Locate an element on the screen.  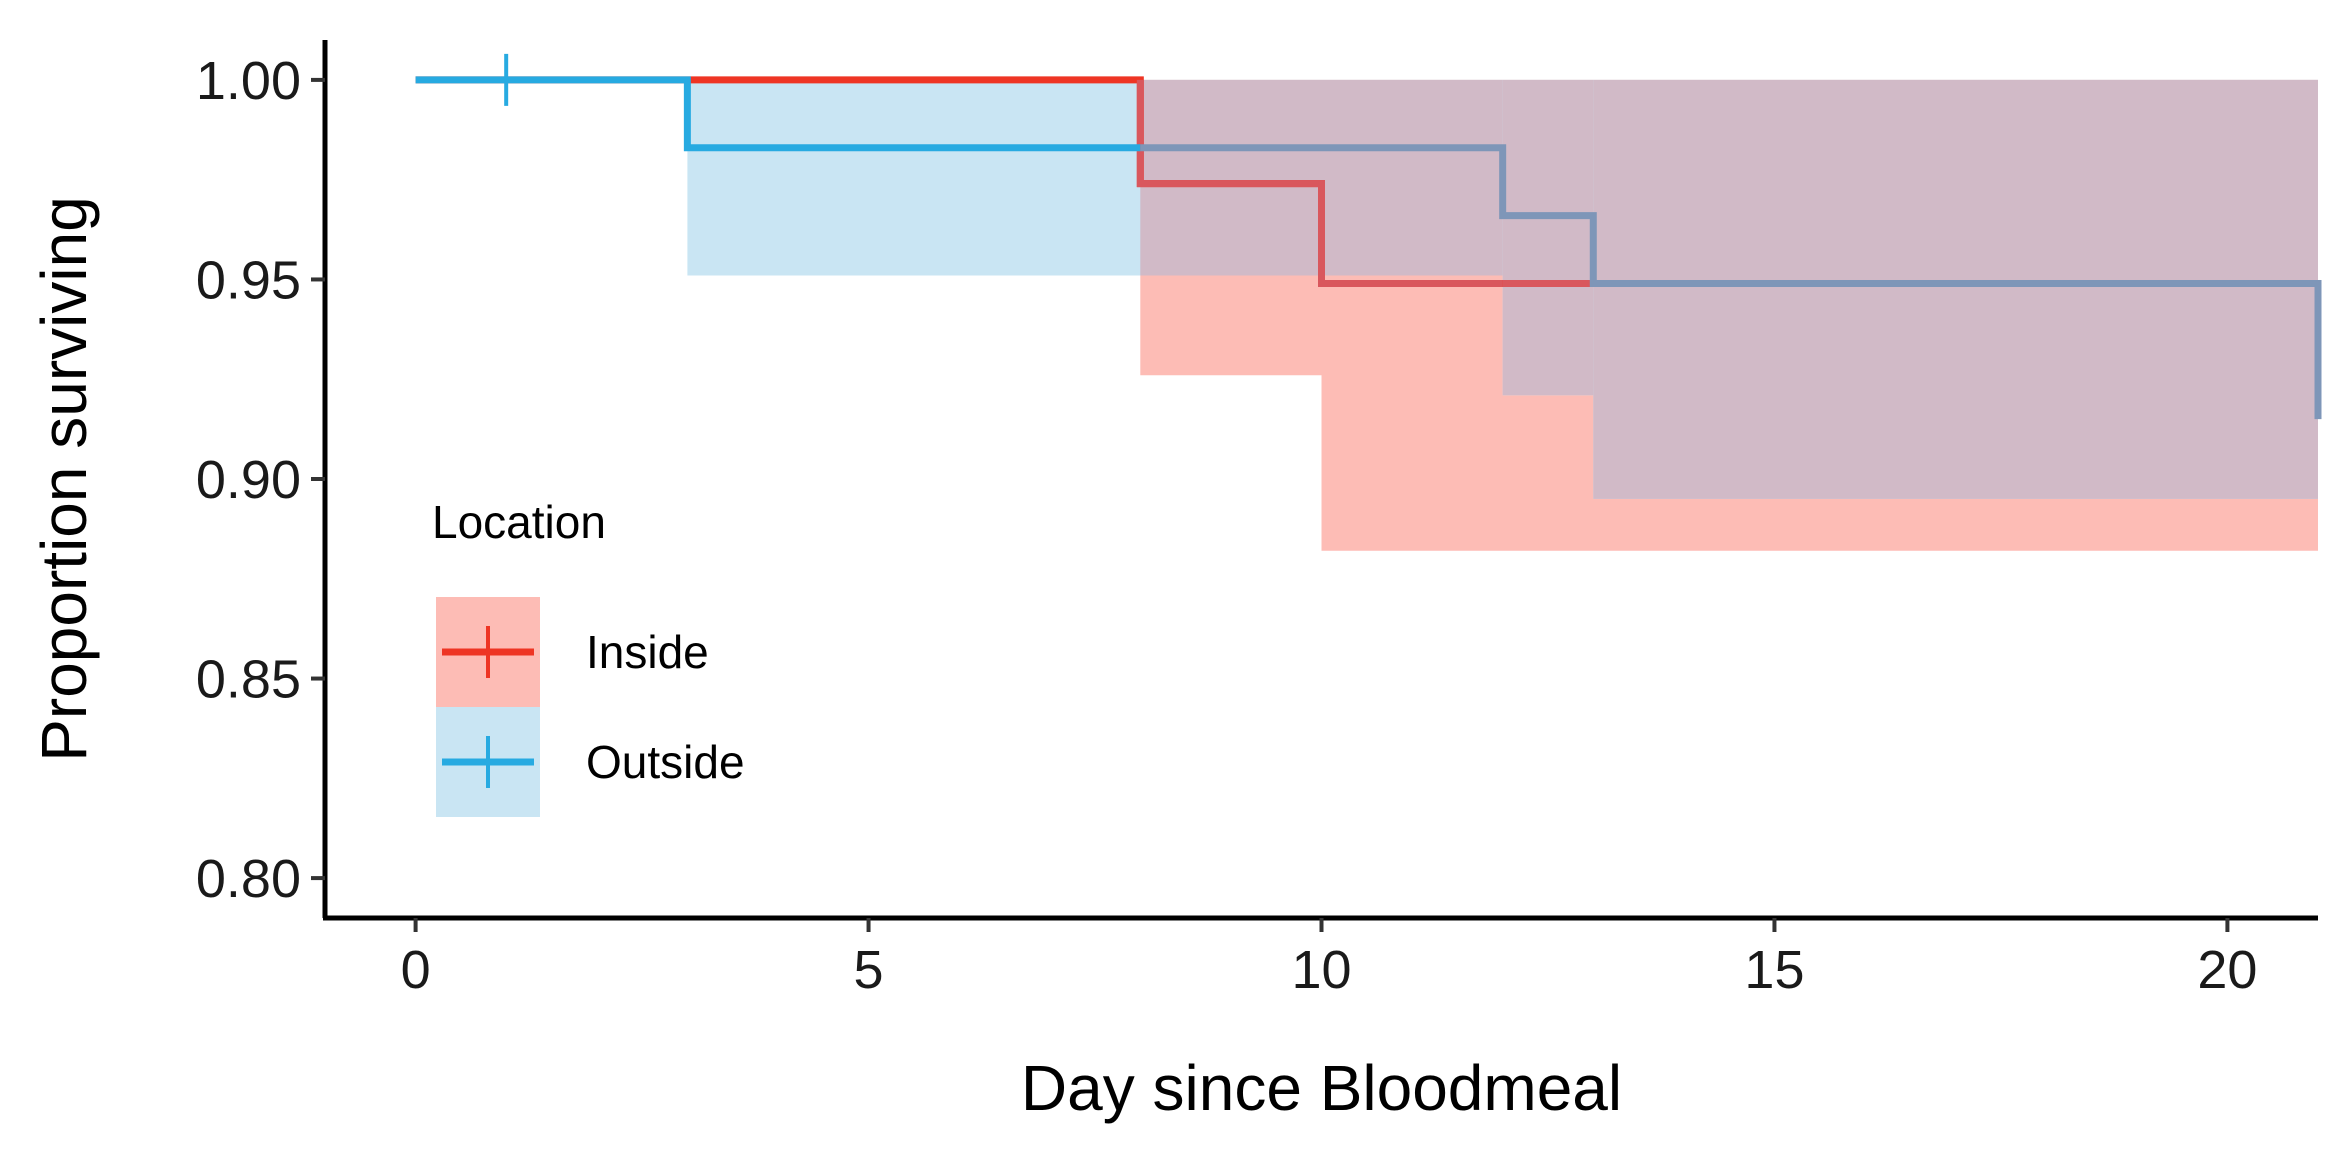
legend-label-inside: Inside is located at coordinates (647, 652).